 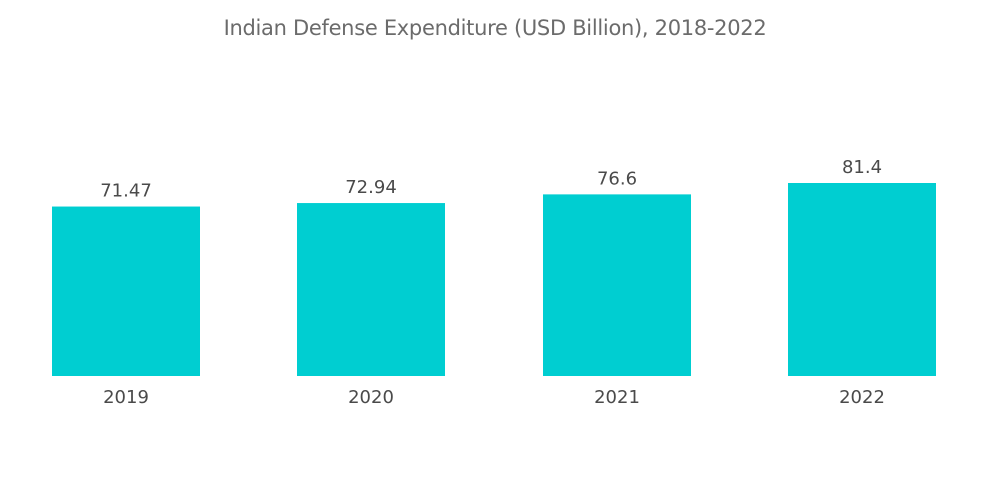 I want to click on data-label-2022: 81.4, so click(x=862, y=167).